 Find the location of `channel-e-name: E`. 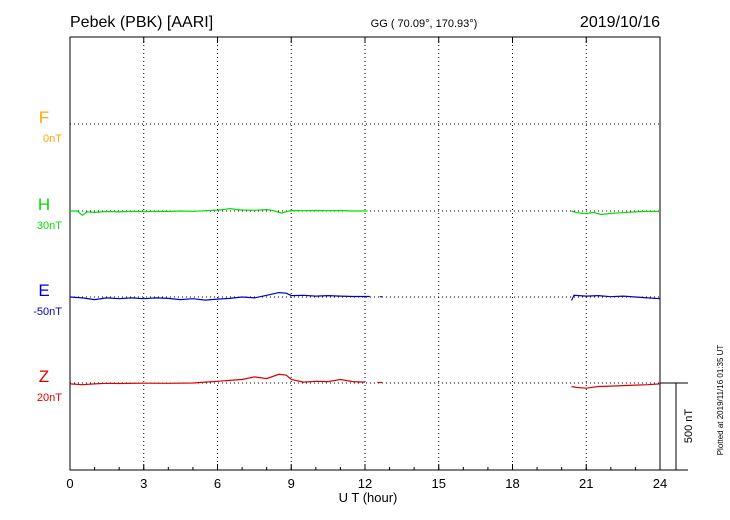

channel-e-name: E is located at coordinates (43, 290).